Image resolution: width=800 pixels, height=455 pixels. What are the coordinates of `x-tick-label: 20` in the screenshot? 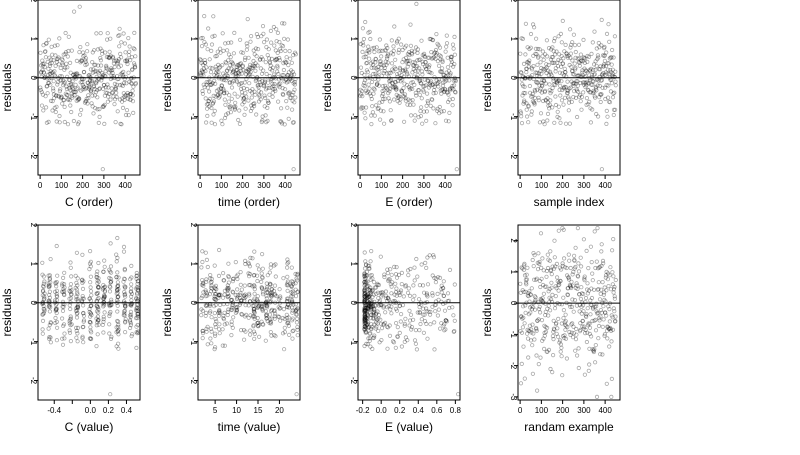 It's located at (279, 410).